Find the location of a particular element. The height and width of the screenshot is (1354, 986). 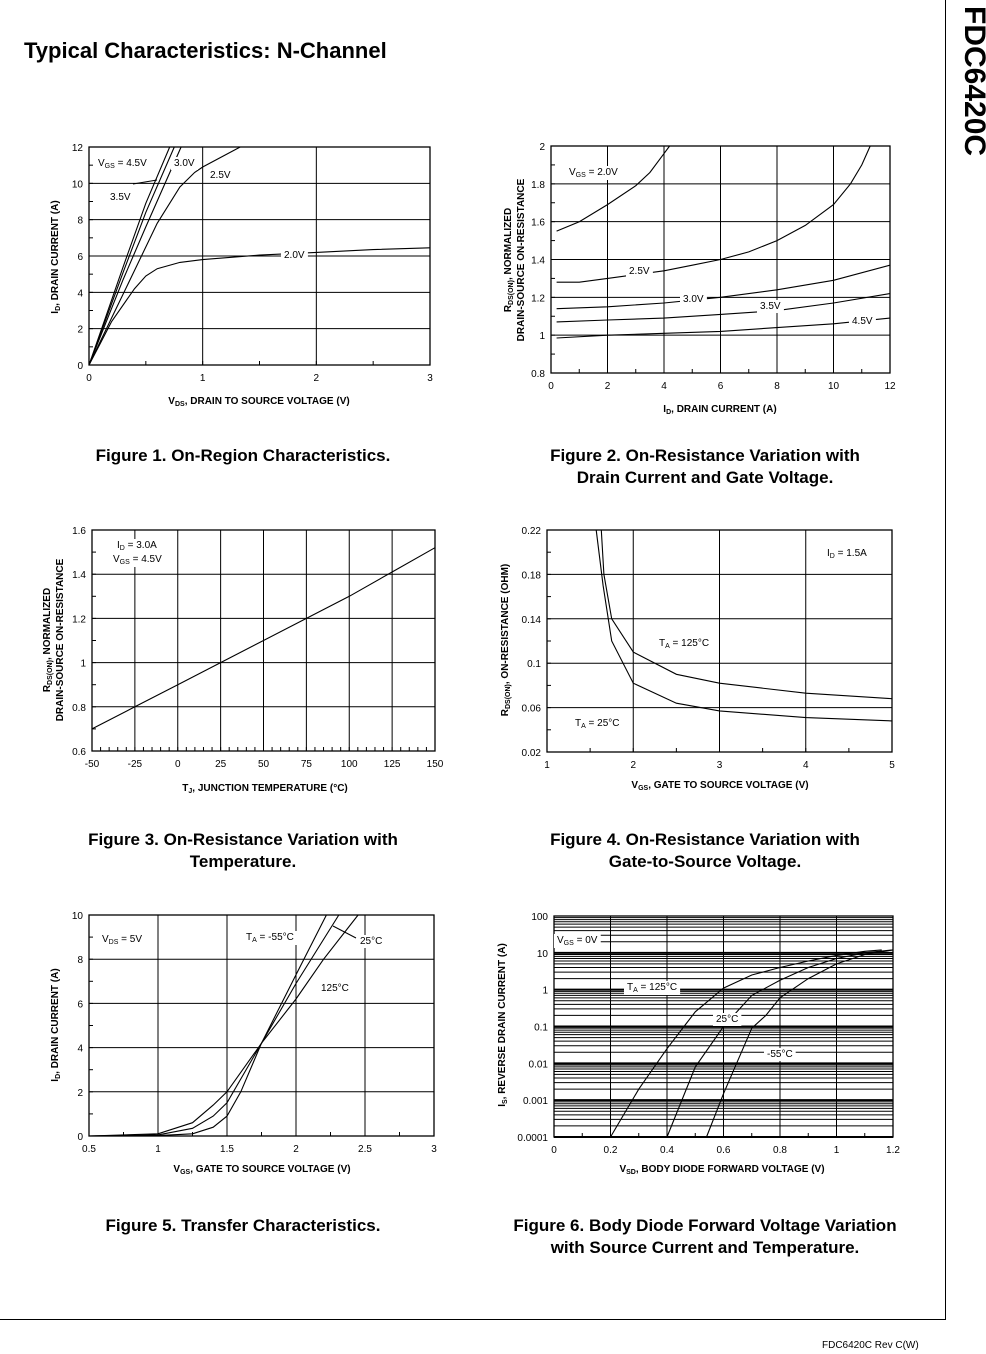

text-part: R is located at coordinates (505, 712).